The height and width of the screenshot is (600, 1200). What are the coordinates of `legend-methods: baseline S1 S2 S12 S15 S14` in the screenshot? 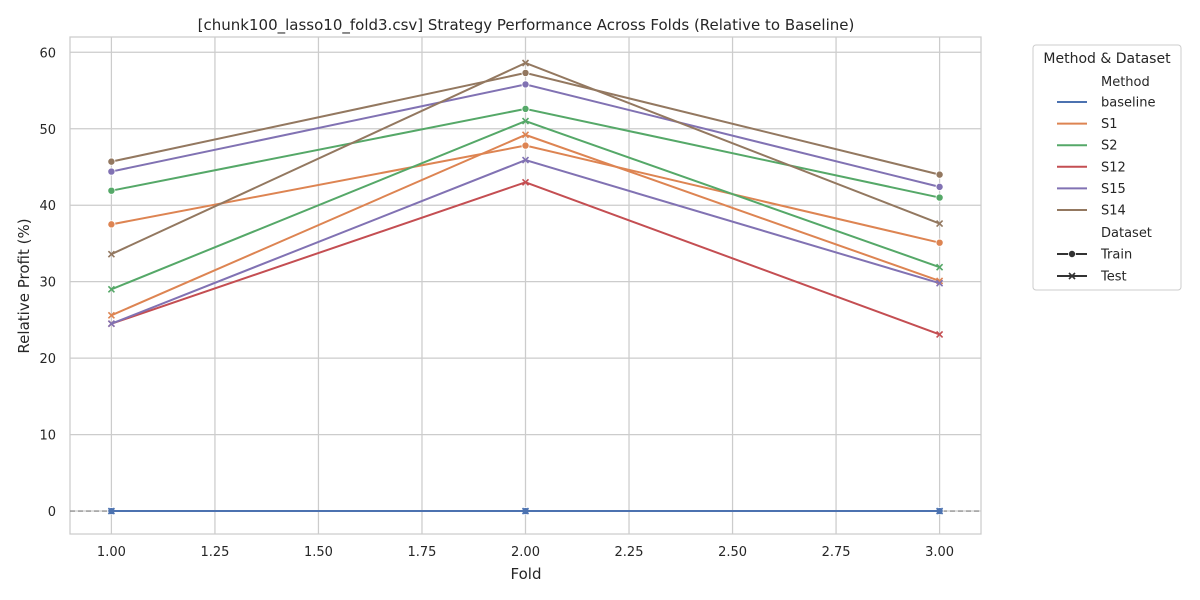 It's located at (1106, 157).